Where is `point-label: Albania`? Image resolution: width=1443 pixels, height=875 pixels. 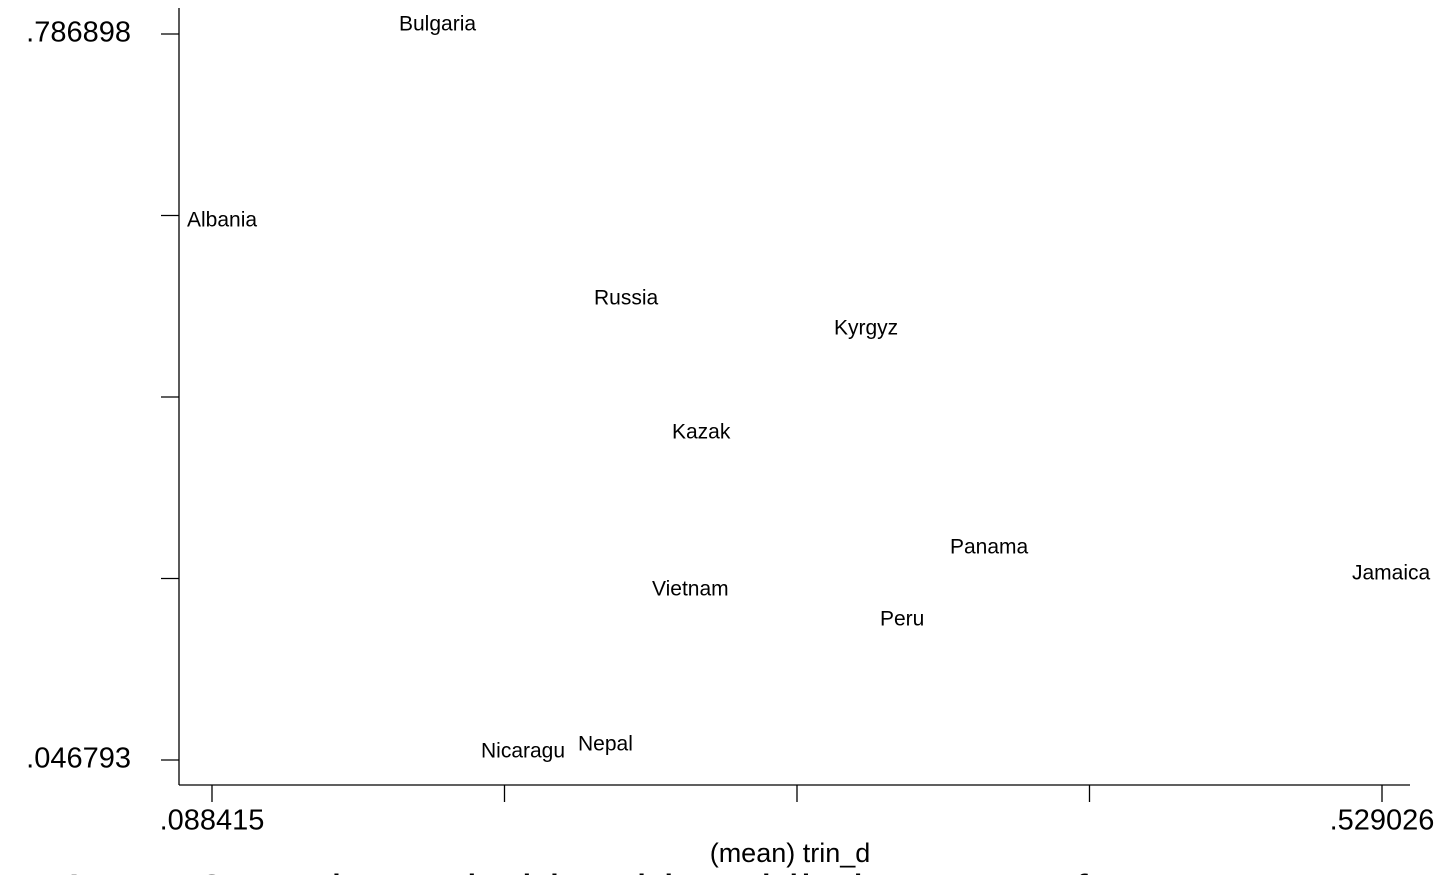
point-label: Albania is located at coordinates (222, 220).